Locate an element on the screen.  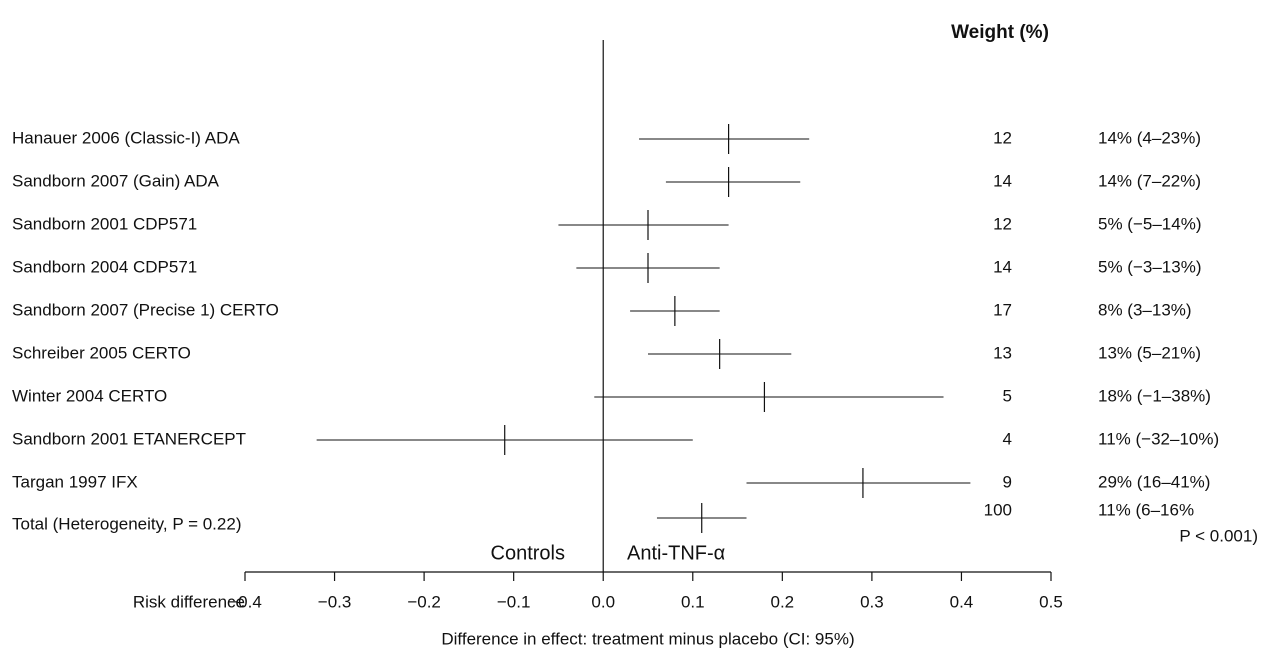
ci-label: 18% (−1–38%) is located at coordinates (1154, 395).